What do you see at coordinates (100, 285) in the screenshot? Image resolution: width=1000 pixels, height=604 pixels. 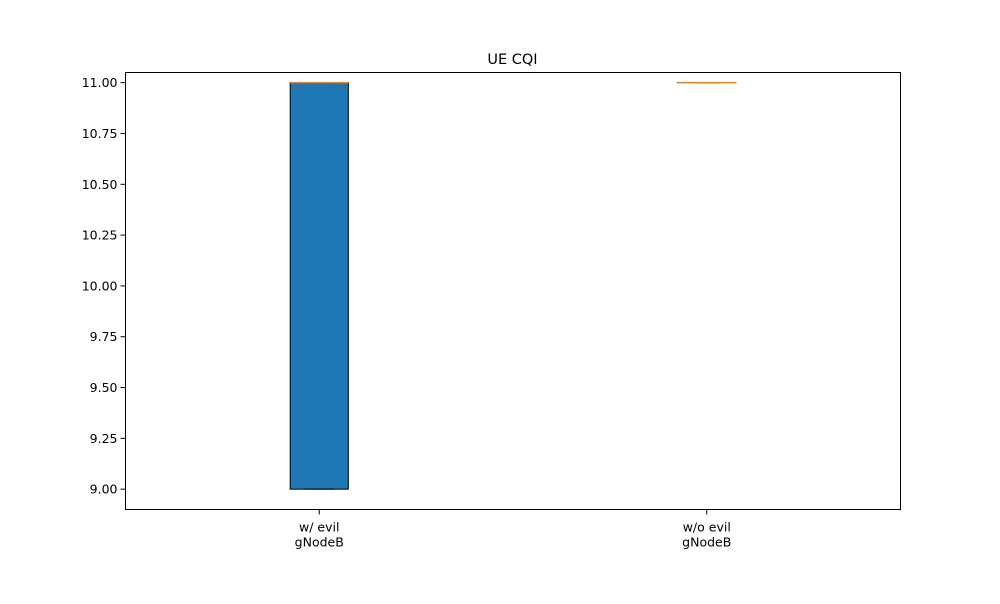 I see `y-tick-label: 10.00` at bounding box center [100, 285].